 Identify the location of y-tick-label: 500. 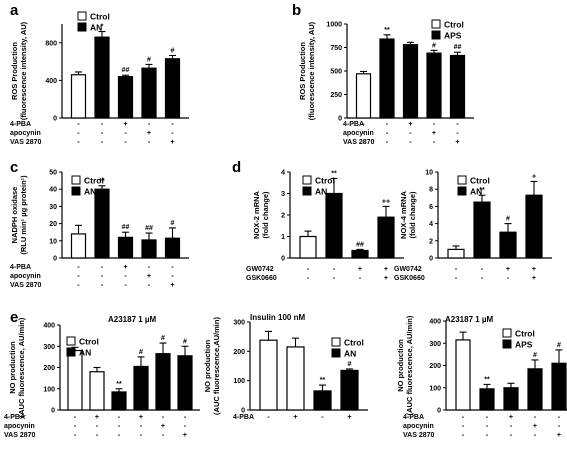
(336, 72).